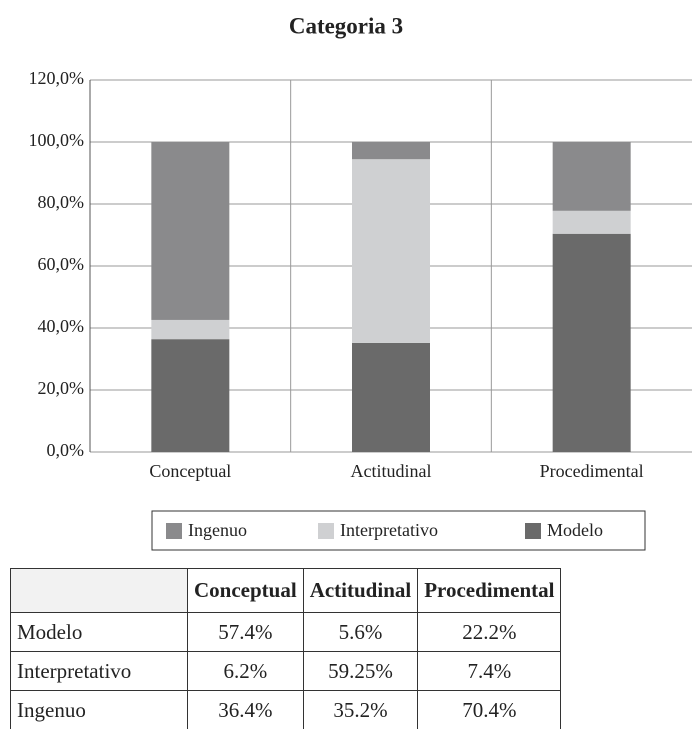 Image resolution: width=692 pixels, height=729 pixels. I want to click on row: Interpretativo 6.2% 59.25% 7.4%, so click(286, 671).